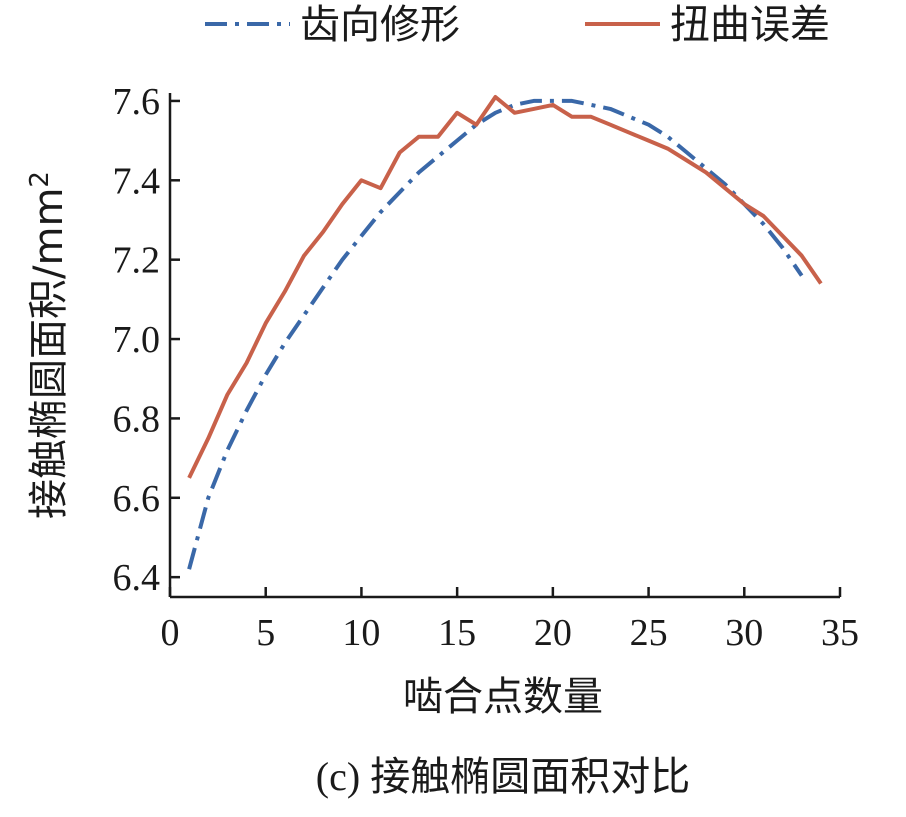 This screenshot has width=906, height=817. I want to click on x-tick-label: 30, so click(744, 633).